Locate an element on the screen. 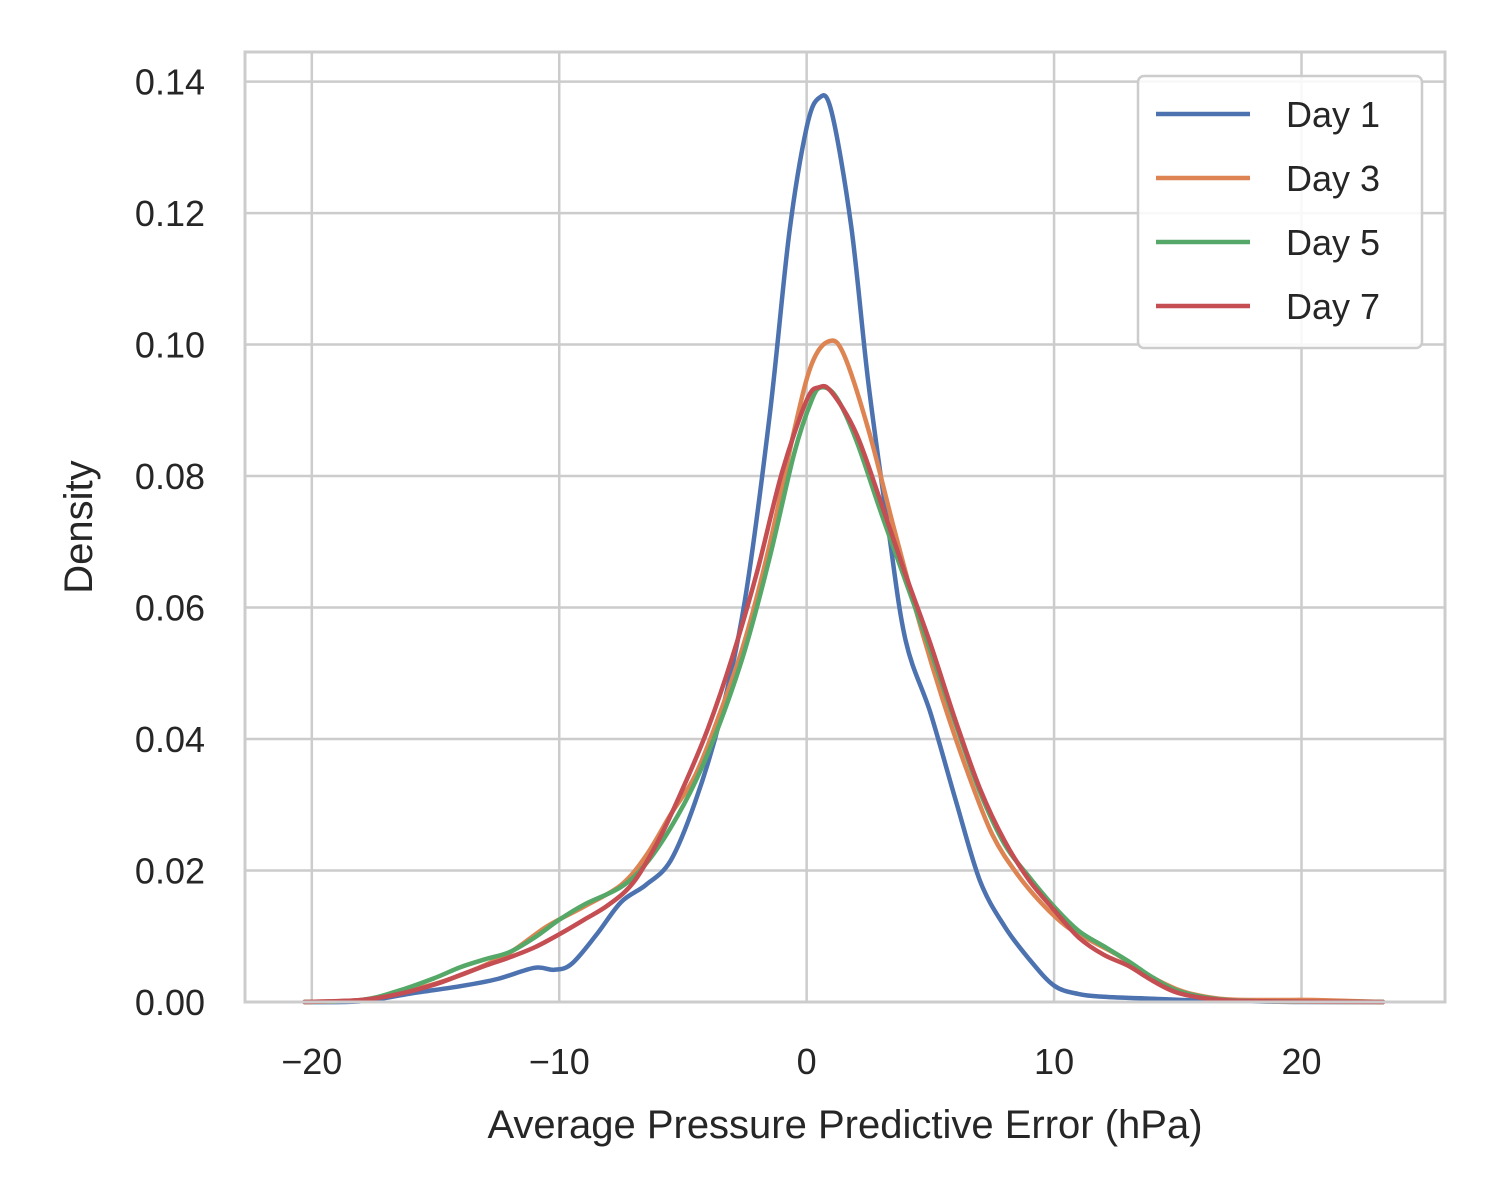  y-tick-label: 0.06 is located at coordinates (170, 608).